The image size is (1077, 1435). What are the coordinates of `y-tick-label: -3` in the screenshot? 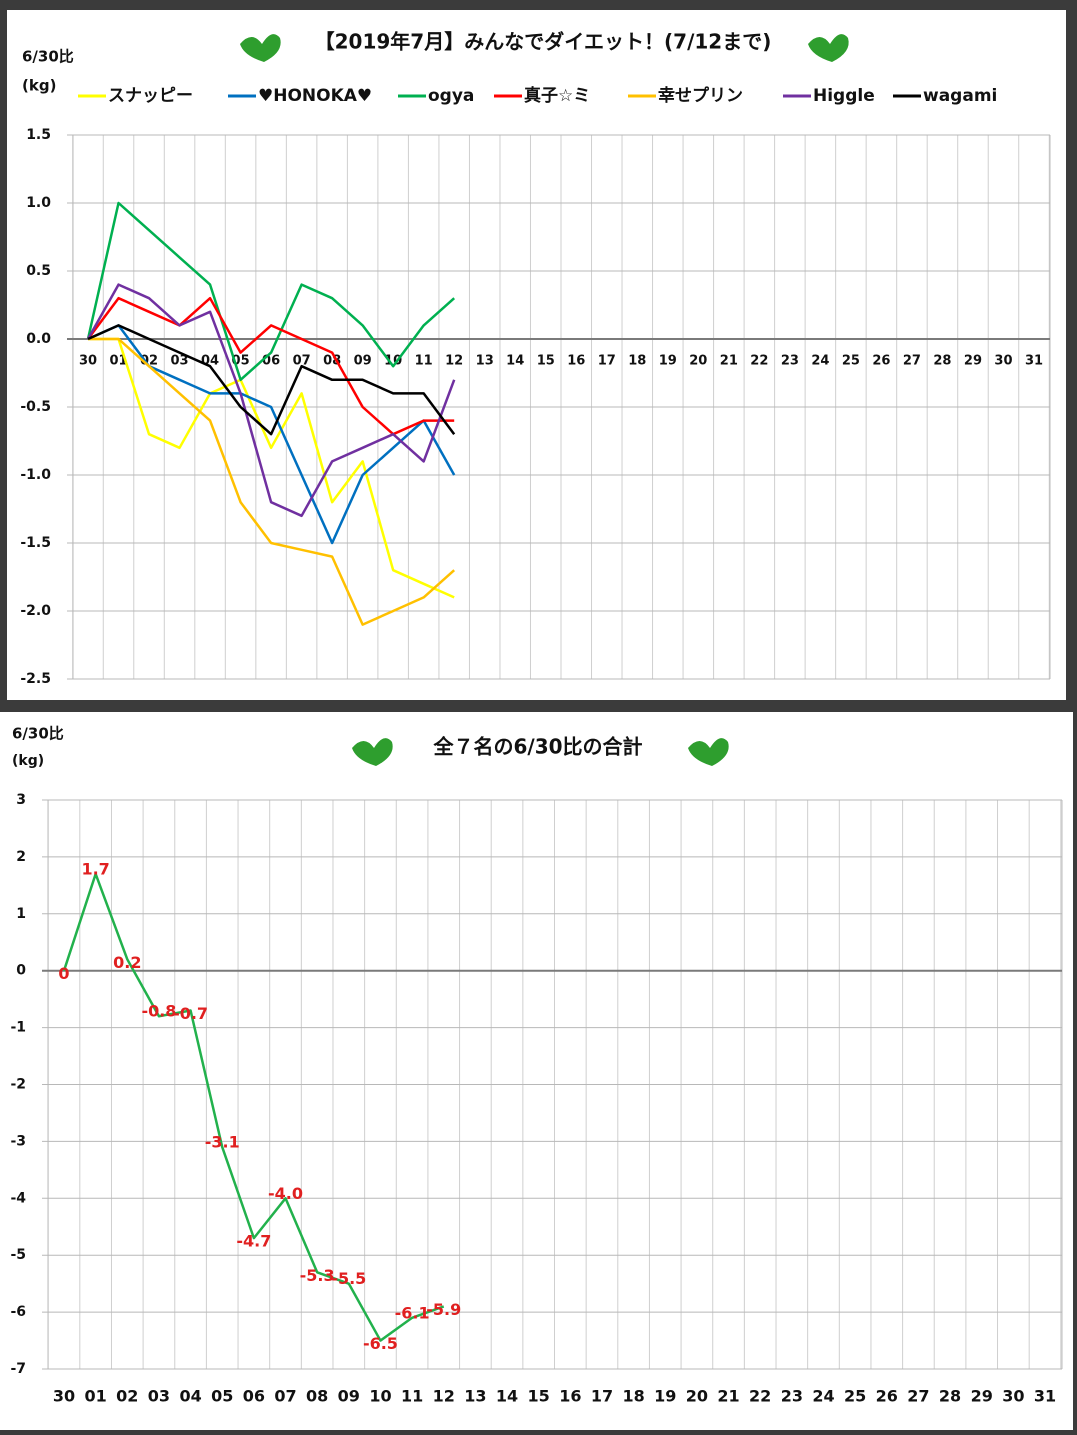 It's located at (18, 1141).